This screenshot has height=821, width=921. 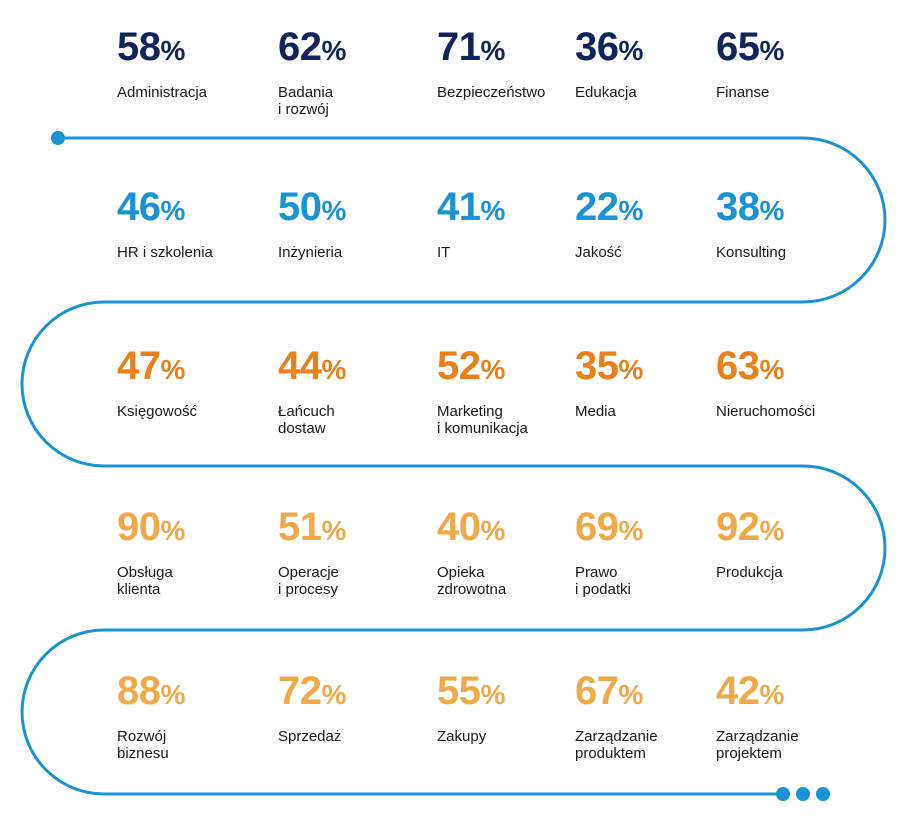 I want to click on stat-value: 65%, so click(x=750, y=47).